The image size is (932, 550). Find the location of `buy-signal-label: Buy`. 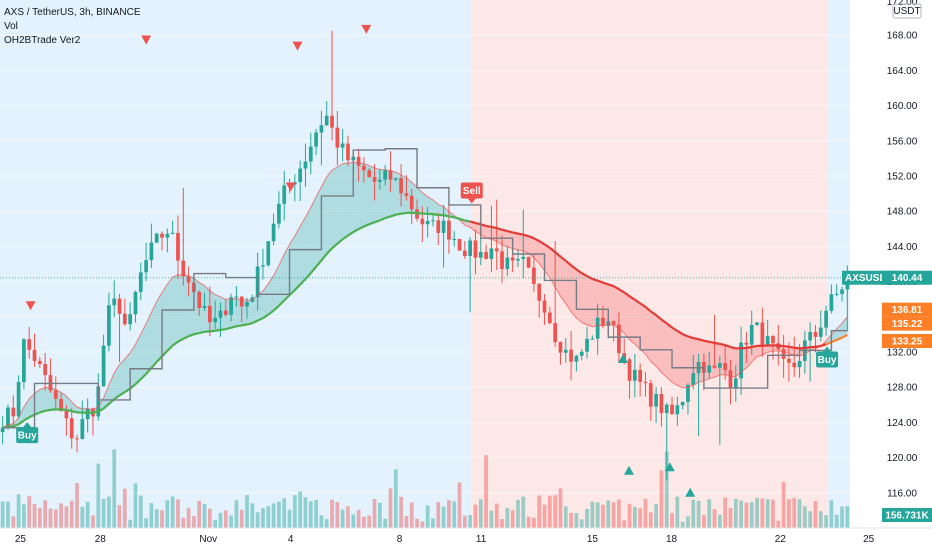

buy-signal-label: Buy is located at coordinates (27, 433).